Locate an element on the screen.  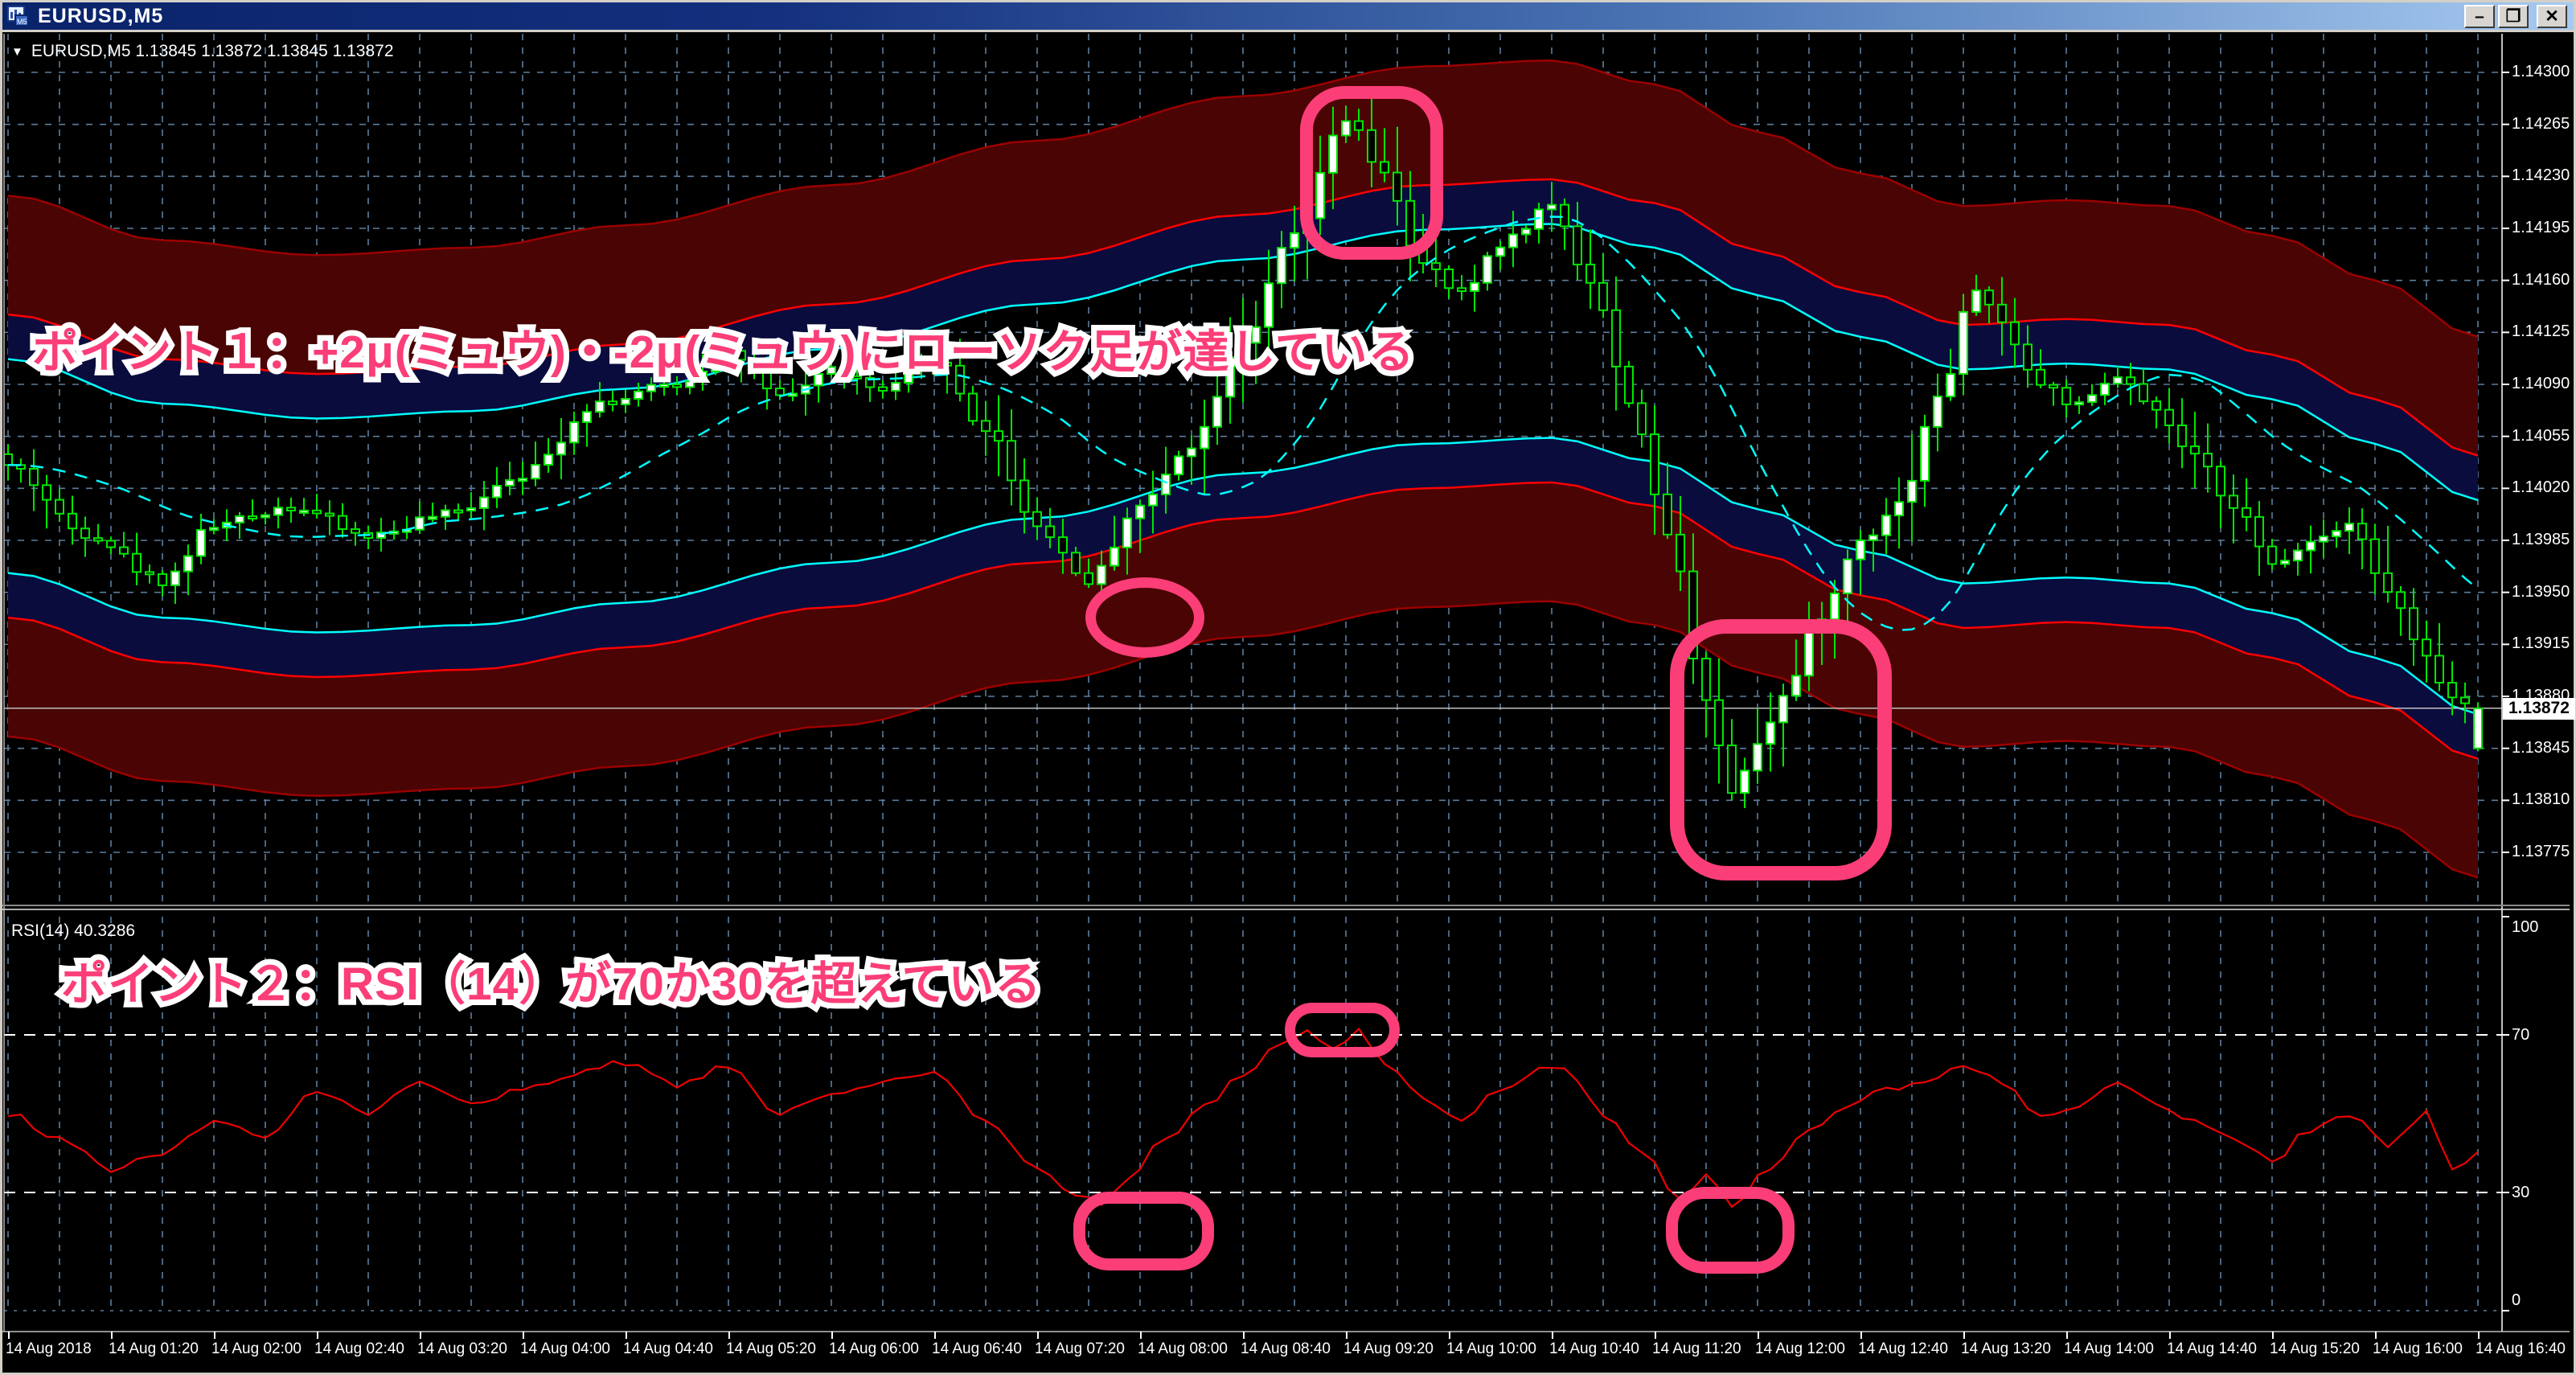
time-axis-label: 14 Aug 09:20 is located at coordinates (1388, 1348).